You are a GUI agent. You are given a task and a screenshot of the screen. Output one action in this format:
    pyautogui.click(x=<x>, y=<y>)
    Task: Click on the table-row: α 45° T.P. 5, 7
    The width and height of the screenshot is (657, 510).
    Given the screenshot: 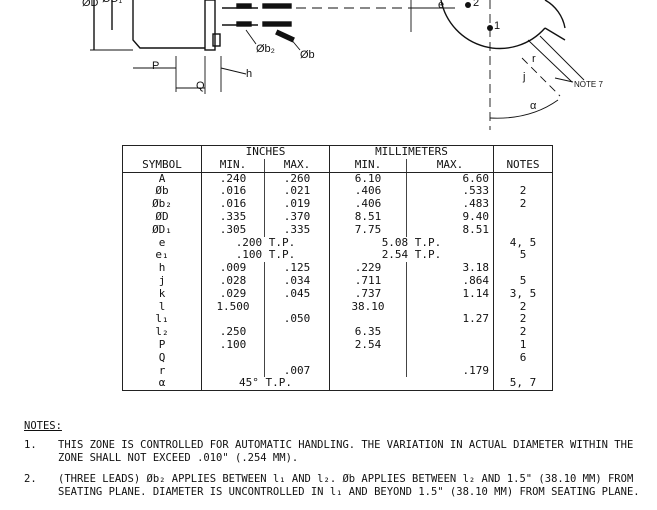 What is the action you would take?
    pyautogui.click(x=337, y=384)
    